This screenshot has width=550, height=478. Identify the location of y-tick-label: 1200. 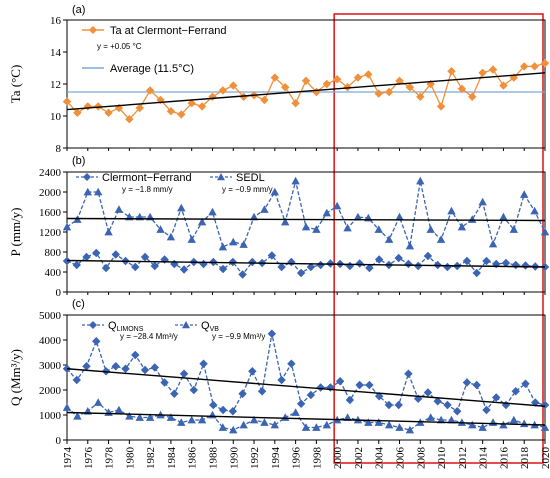
(50, 233).